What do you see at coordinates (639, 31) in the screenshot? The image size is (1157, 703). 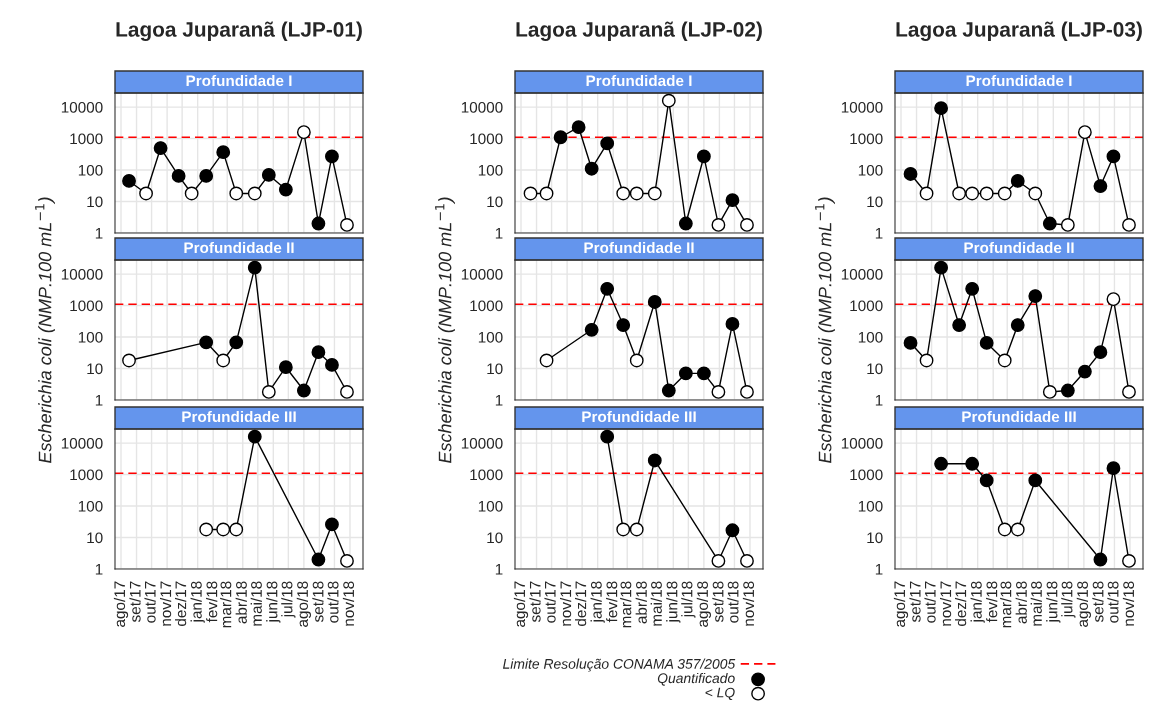 I see `chart-title: Lagoa Juparanã (LJP-02)` at bounding box center [639, 31].